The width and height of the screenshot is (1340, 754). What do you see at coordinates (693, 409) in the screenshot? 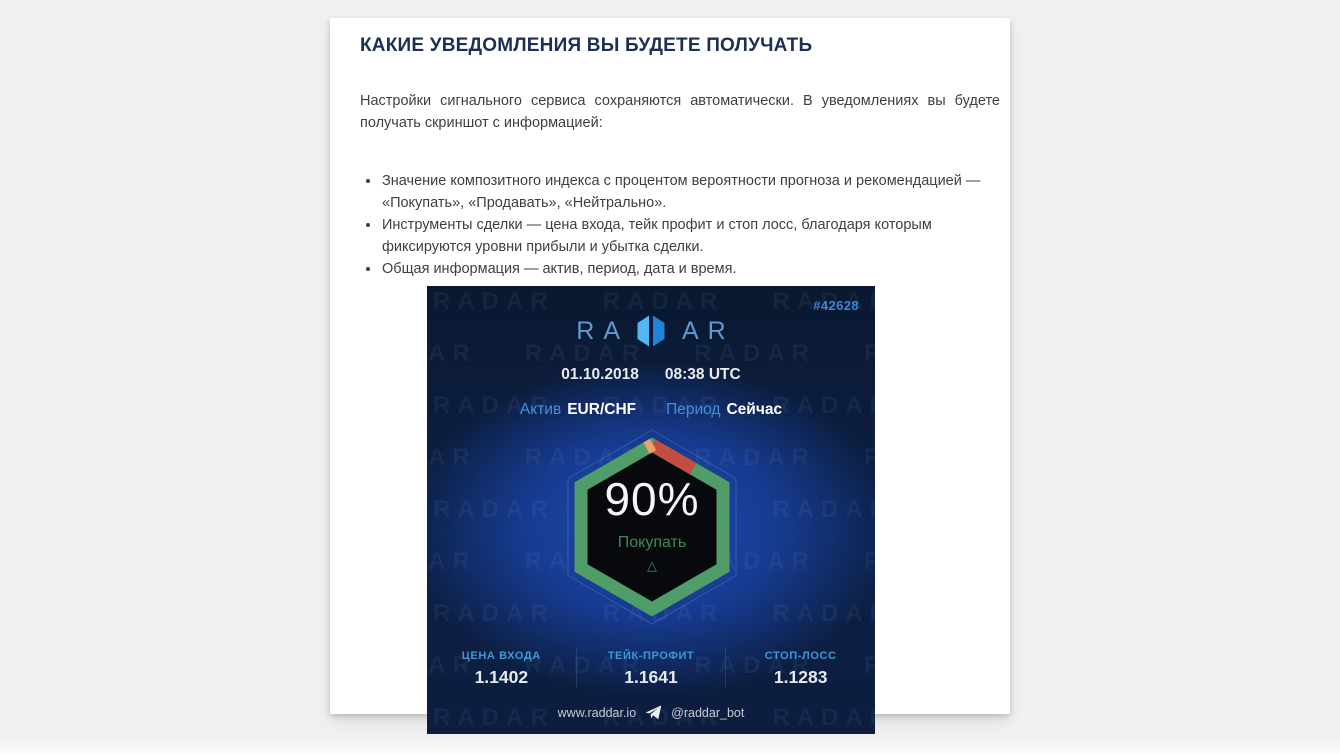
I see `period-label: Период` at bounding box center [693, 409].